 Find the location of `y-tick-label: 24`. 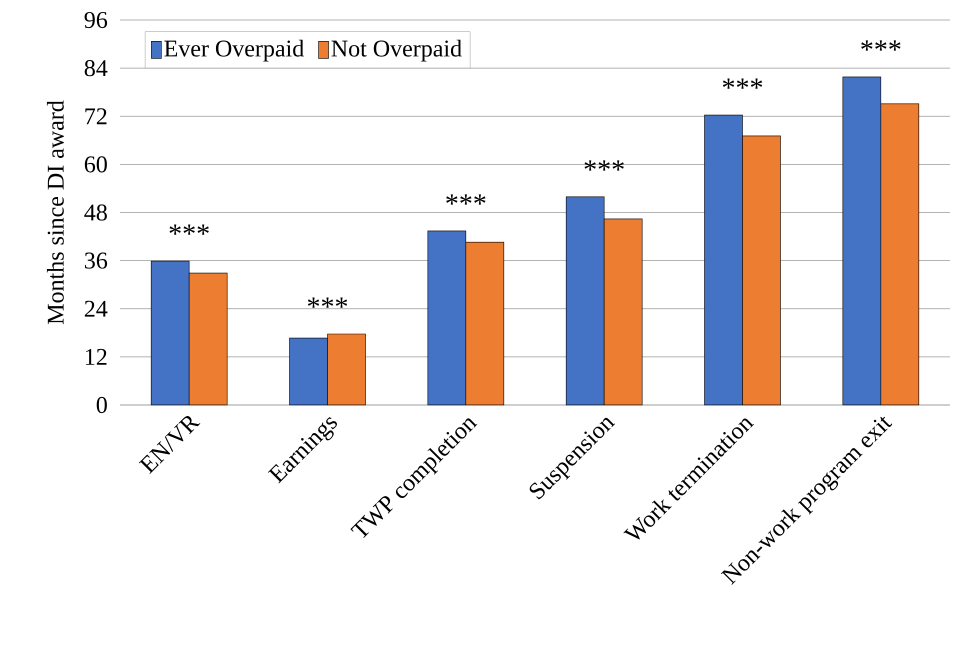

y-tick-label: 24 is located at coordinates (96, 308).